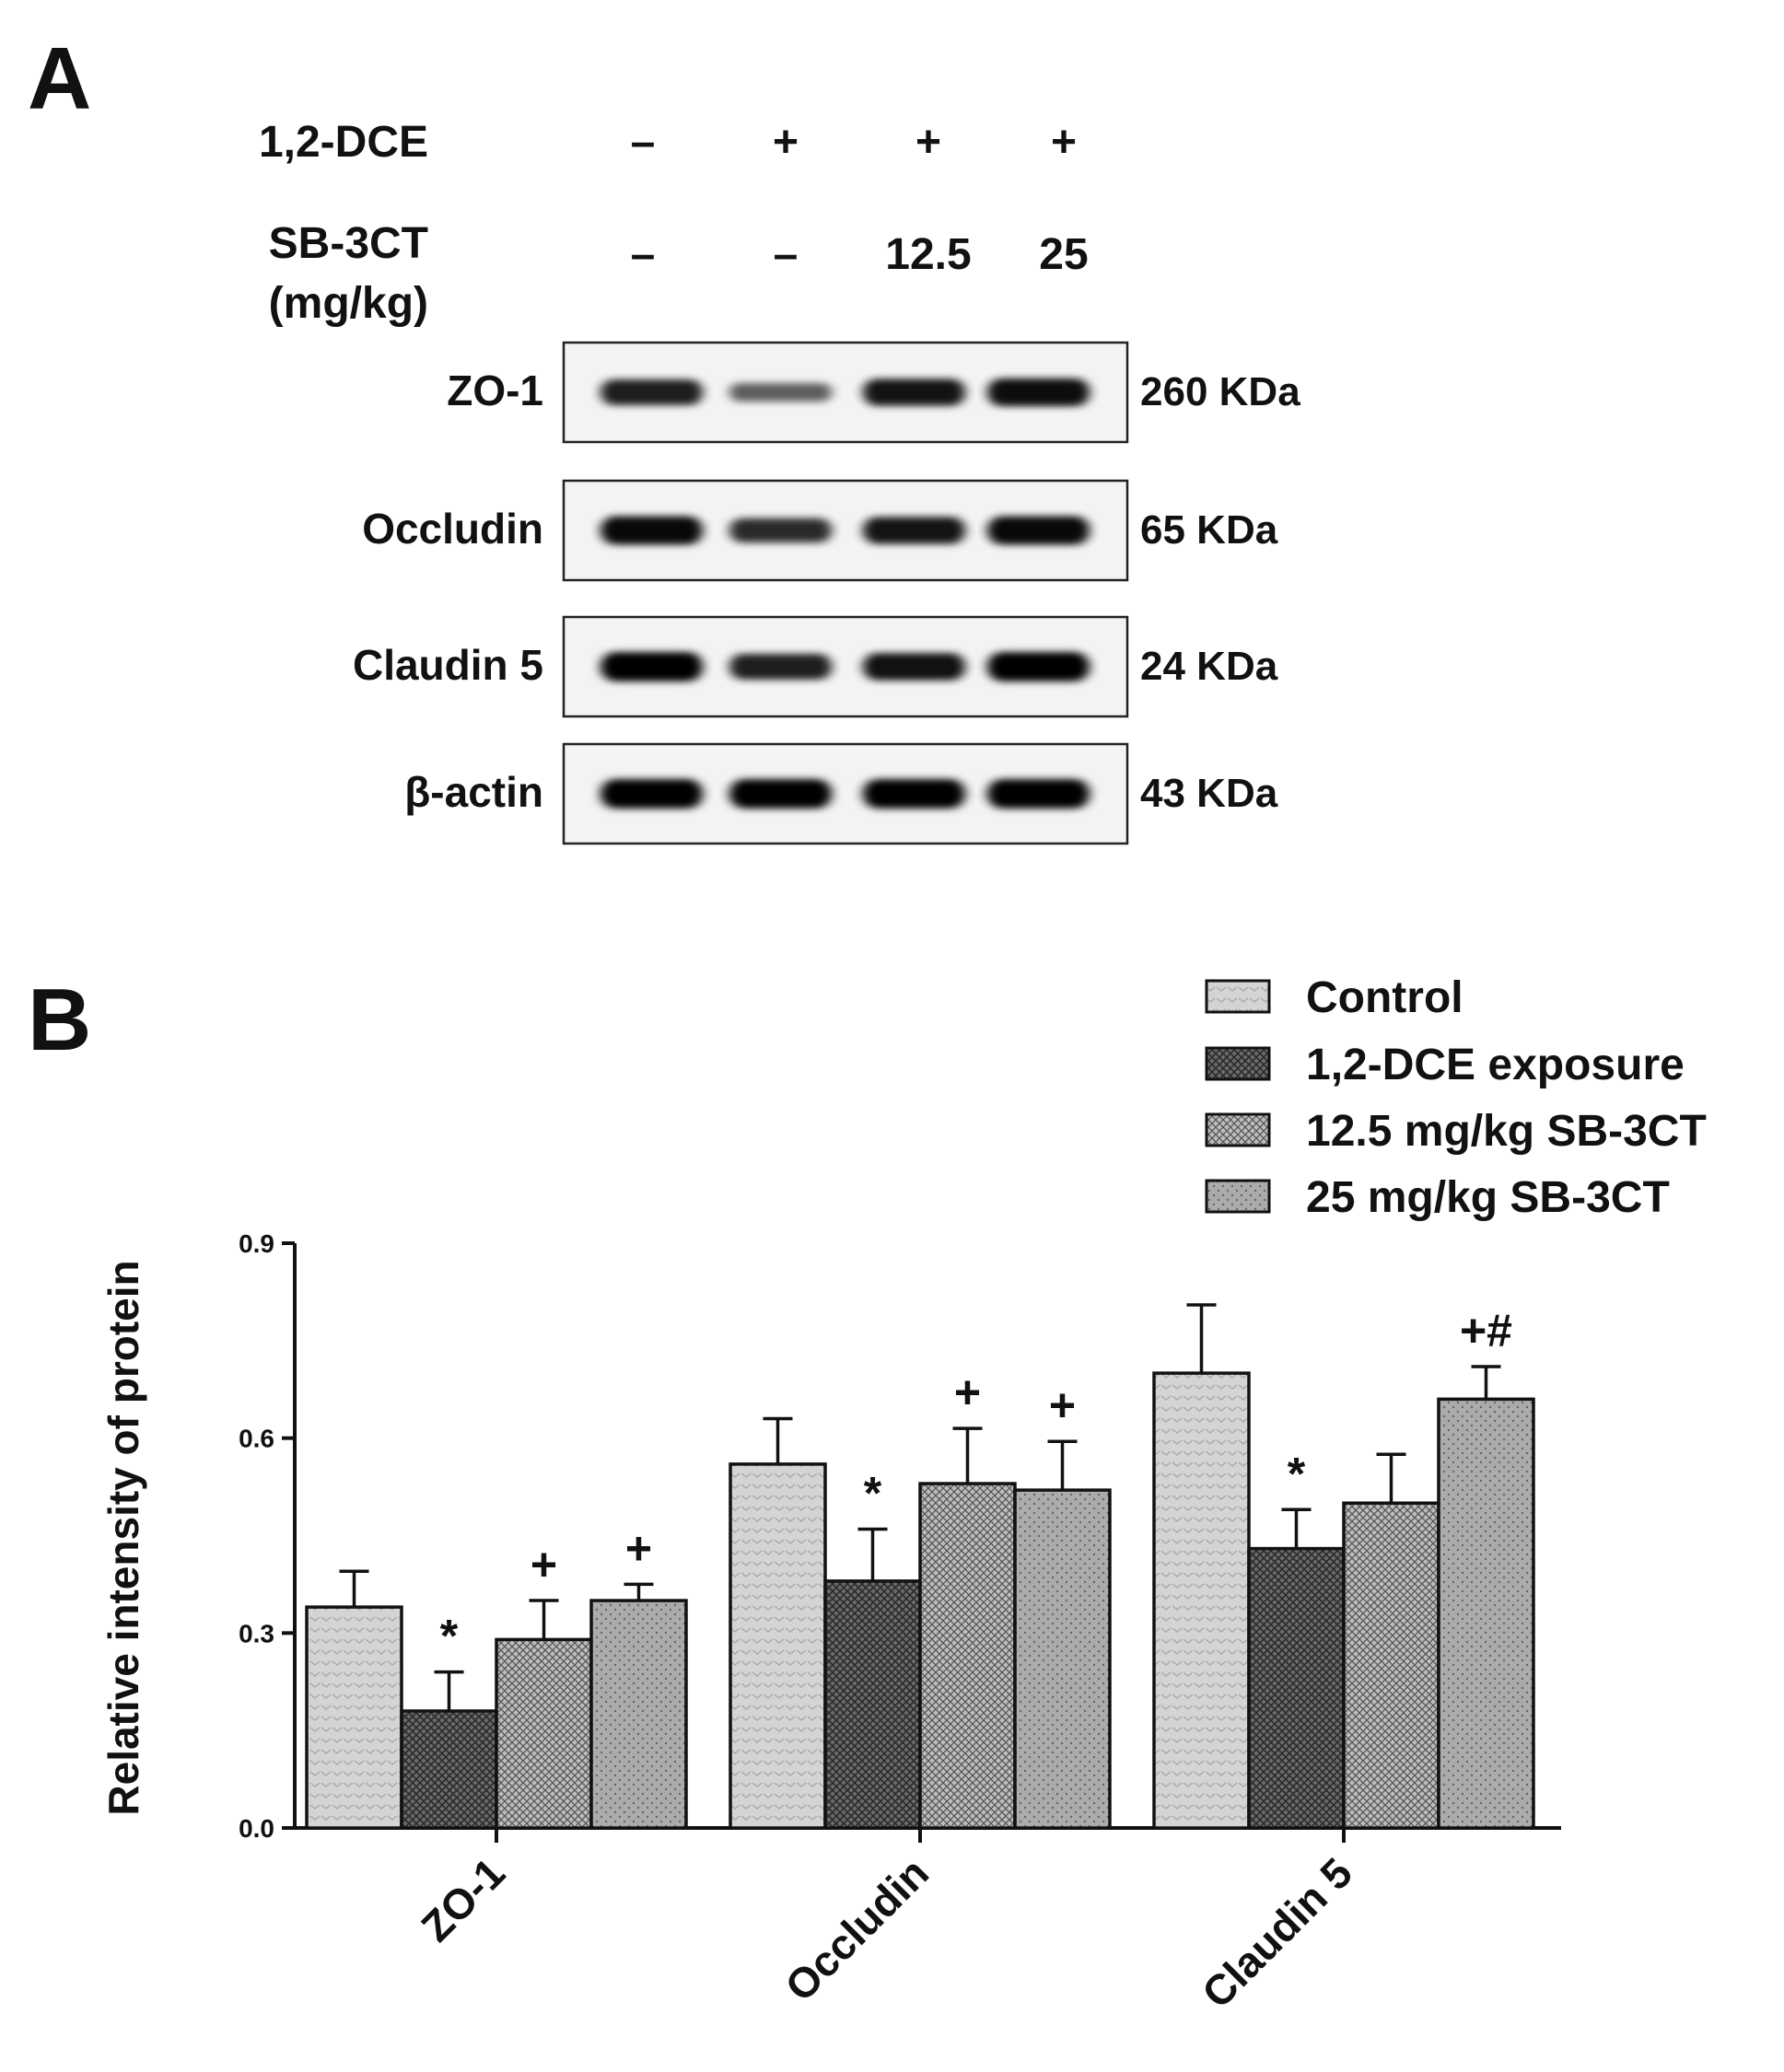 Image resolution: width=1784 pixels, height=2072 pixels. Describe the element at coordinates (59, 1020) in the screenshot. I see `panel-b-letter: B` at that location.